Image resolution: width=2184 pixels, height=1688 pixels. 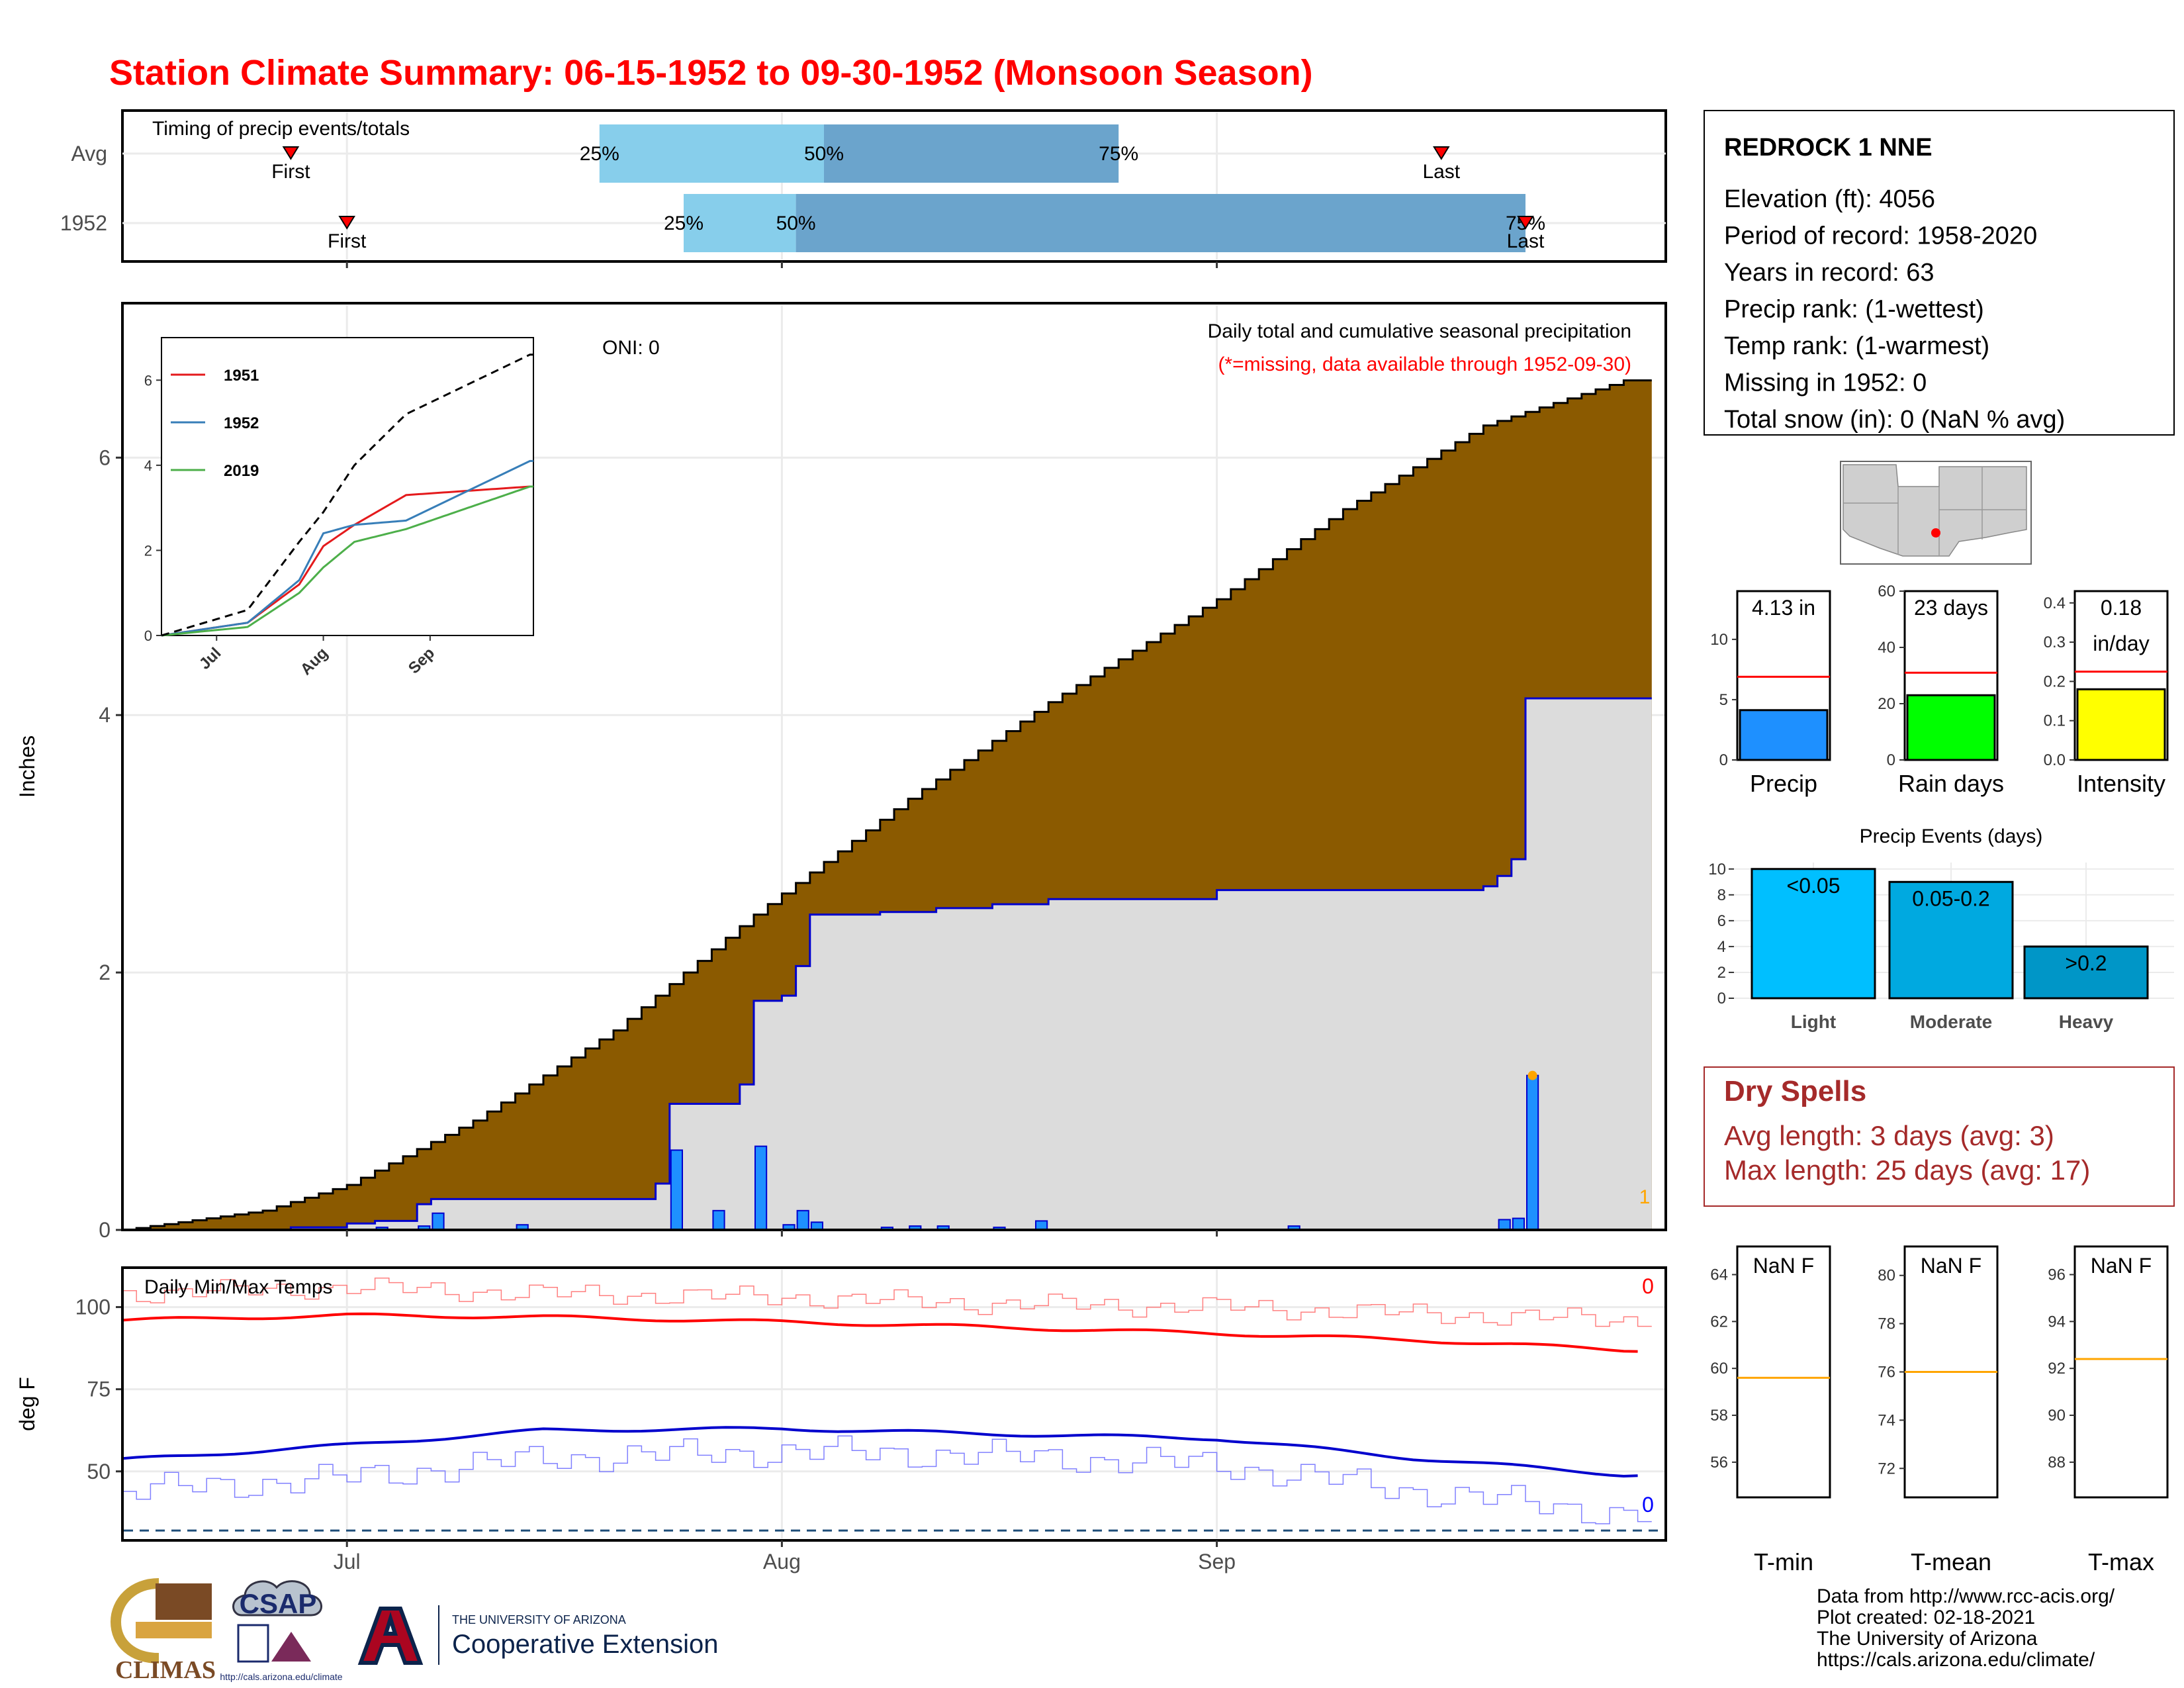 What do you see at coordinates (281, 1631) in the screenshot?
I see `csap-logo: CSAP http://cals.arizona.edu/climate` at bounding box center [281, 1631].